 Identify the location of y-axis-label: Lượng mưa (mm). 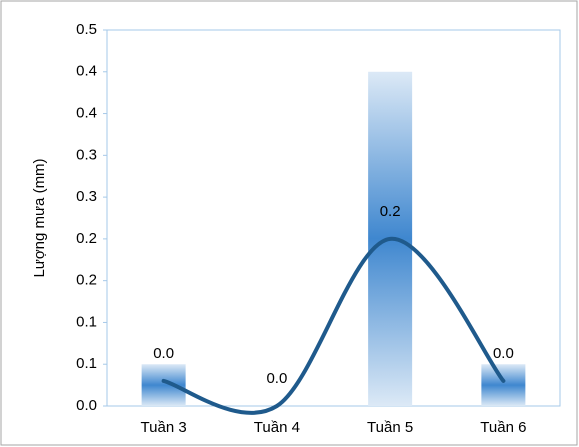
(39, 217).